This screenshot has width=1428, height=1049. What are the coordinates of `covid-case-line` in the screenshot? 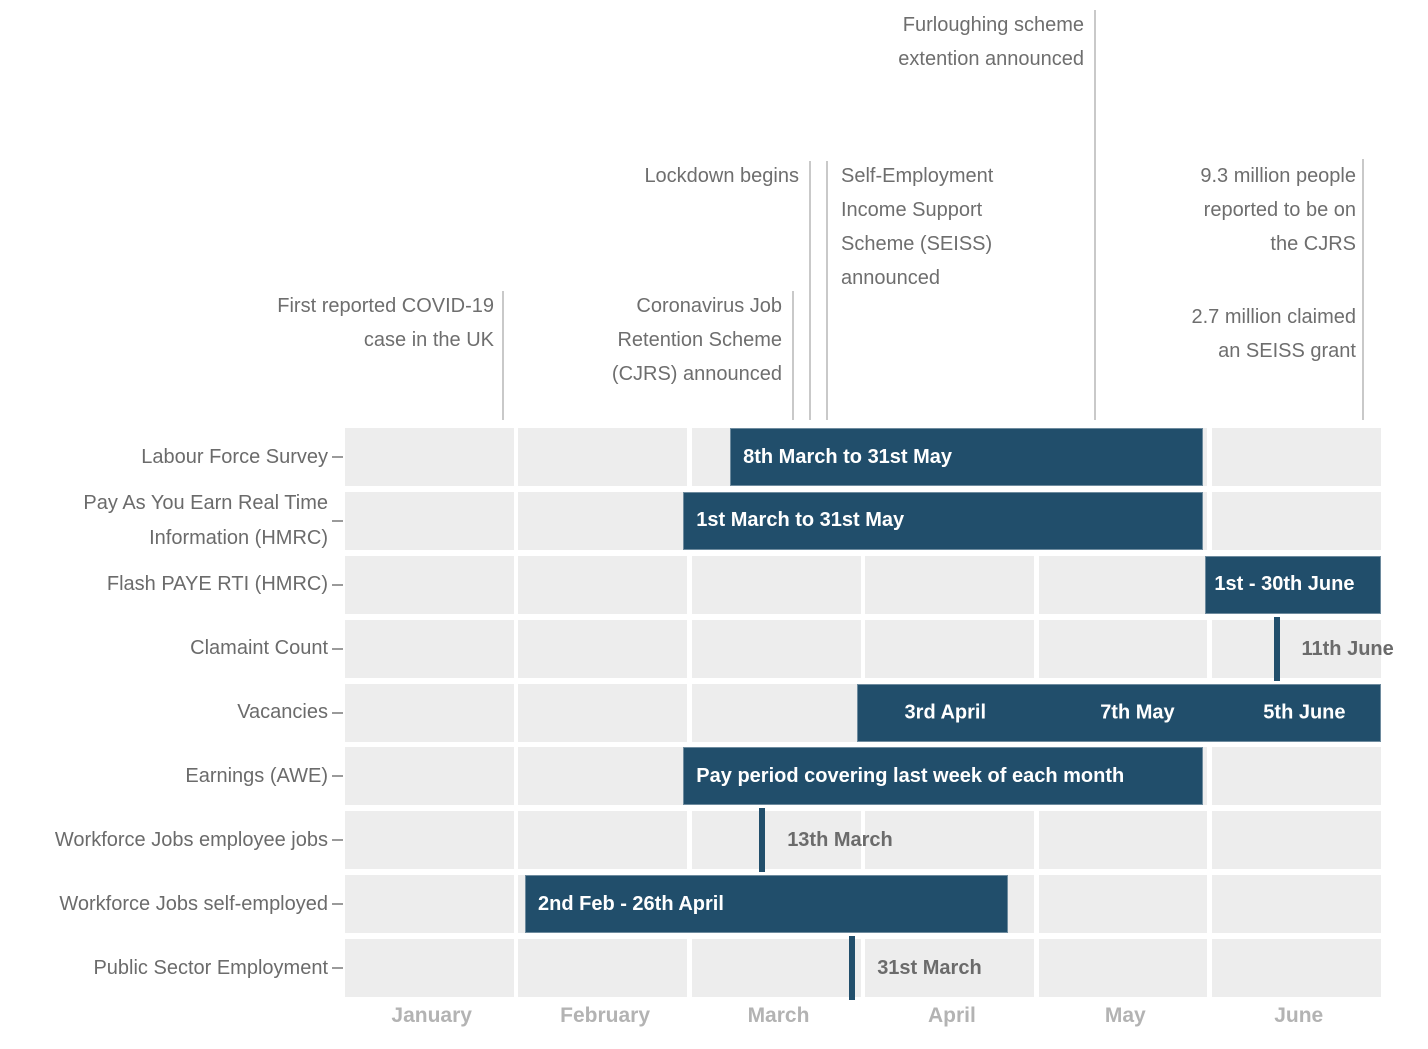 It's located at (503, 355).